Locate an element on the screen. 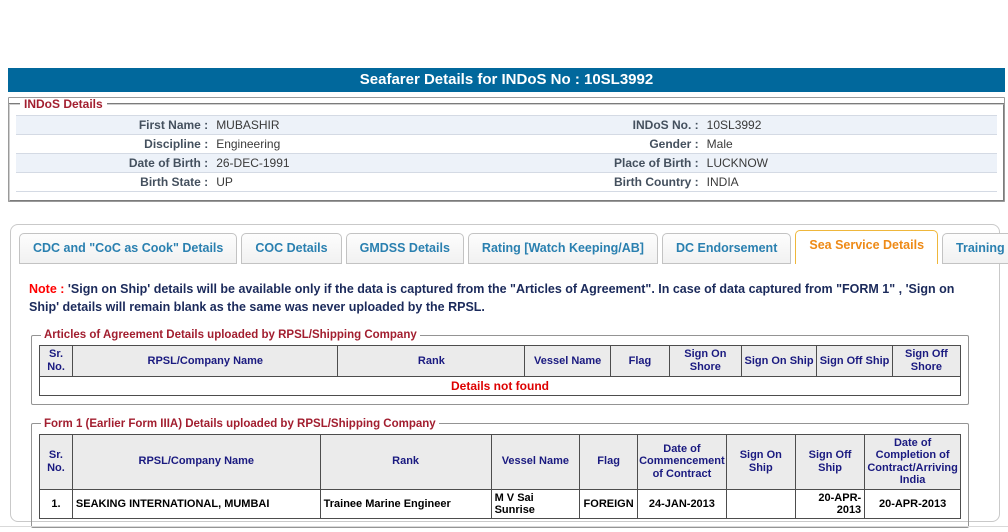 The height and width of the screenshot is (532, 1008). details-not-found-message: Details not found is located at coordinates (500, 385).